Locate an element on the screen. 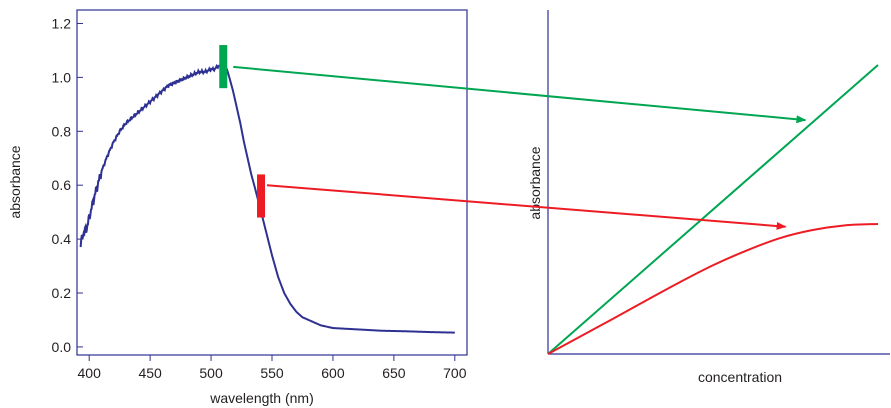 This screenshot has width=891, height=408. y-tick-label: 1.0 is located at coordinates (62, 77).